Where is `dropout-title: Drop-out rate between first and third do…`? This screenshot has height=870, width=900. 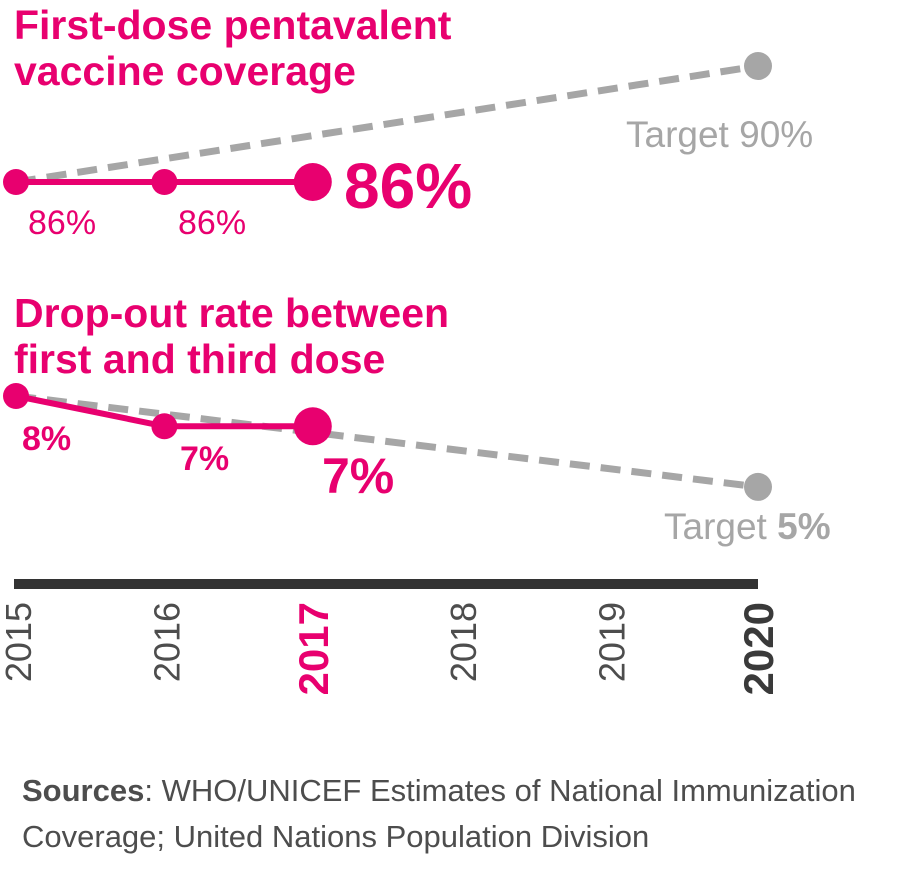
dropout-title: Drop-out rate between first and third do… is located at coordinates (232, 336).